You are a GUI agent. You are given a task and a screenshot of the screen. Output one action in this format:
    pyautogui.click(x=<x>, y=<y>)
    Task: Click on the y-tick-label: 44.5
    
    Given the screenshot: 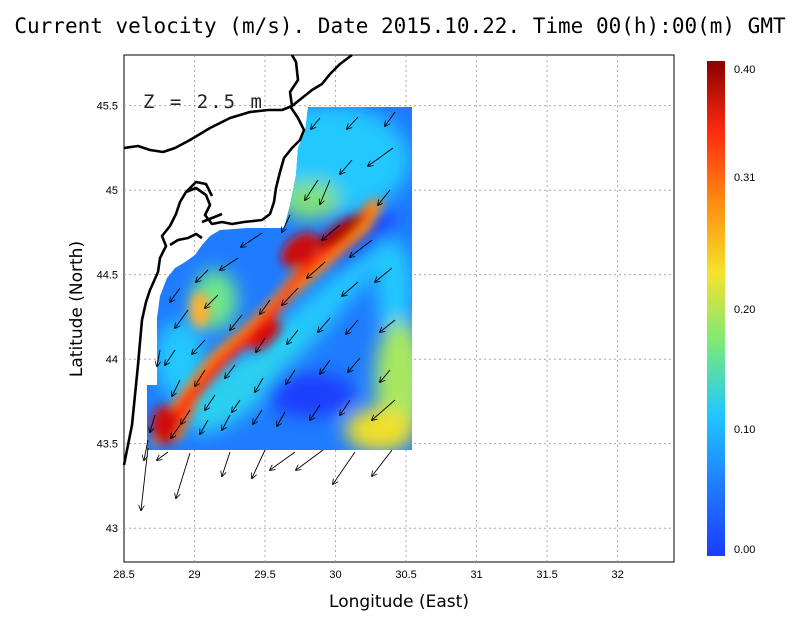 What is the action you would take?
    pyautogui.click(x=107, y=276)
    